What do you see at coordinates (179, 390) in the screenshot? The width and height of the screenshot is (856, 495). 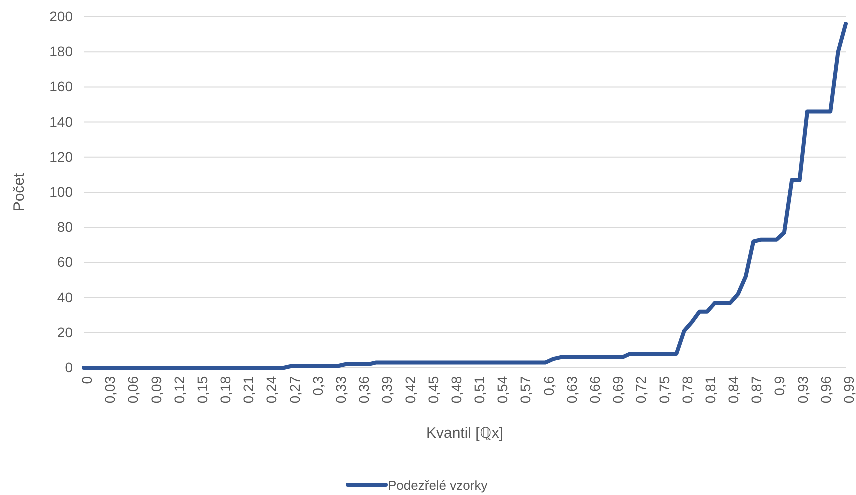 I see `x-tick-label: 0,12` at bounding box center [179, 390].